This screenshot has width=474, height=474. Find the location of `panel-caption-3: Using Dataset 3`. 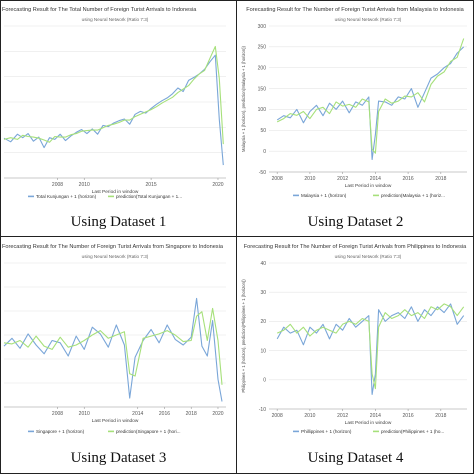

panel-caption-3: Using Dataset 3 is located at coordinates (118, 458).